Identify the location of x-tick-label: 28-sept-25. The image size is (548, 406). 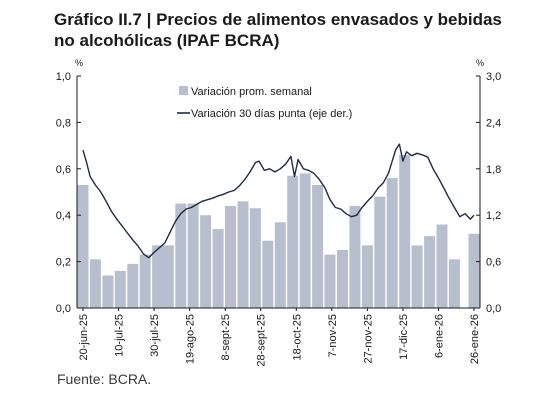
(262, 340).